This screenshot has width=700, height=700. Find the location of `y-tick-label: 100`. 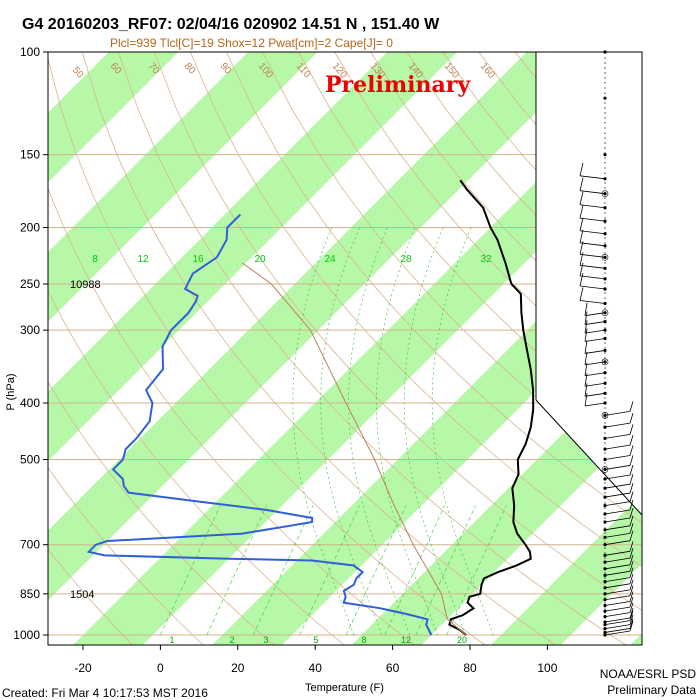

y-tick-label: 100 is located at coordinates (30, 52).